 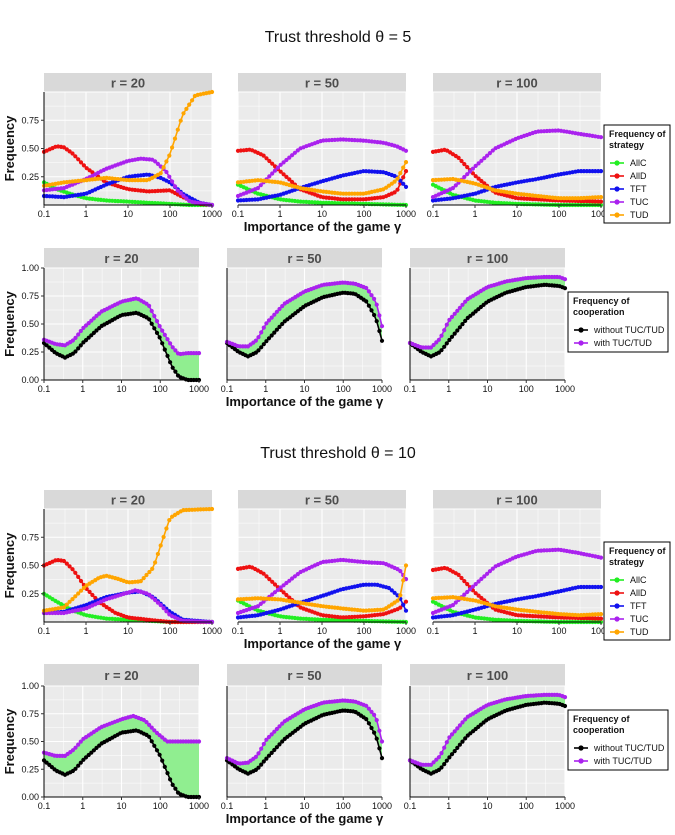 I want to click on y-tick-label: 0.50, so click(x=30, y=566).